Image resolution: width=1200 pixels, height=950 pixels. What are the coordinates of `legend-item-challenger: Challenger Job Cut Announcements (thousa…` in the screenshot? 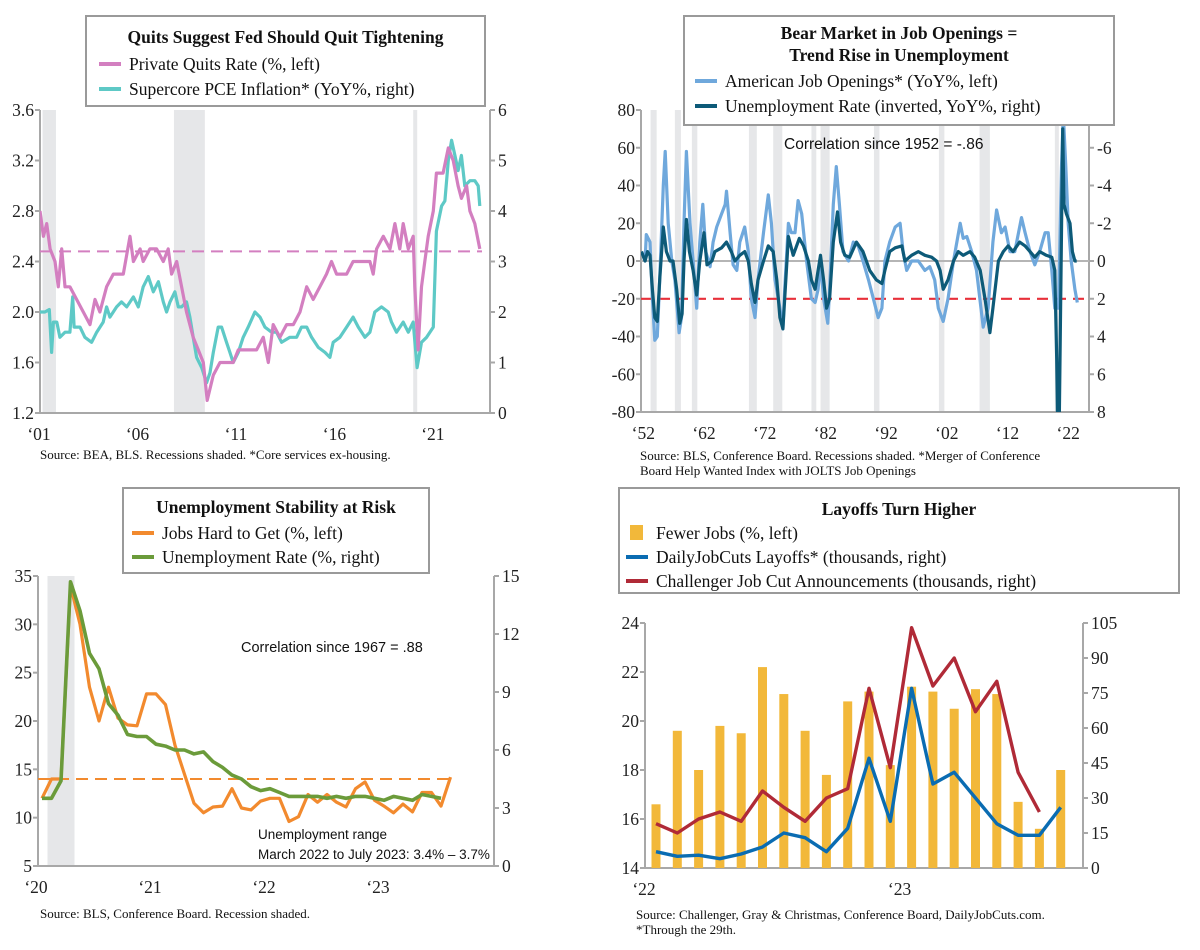 It's located at (831, 581).